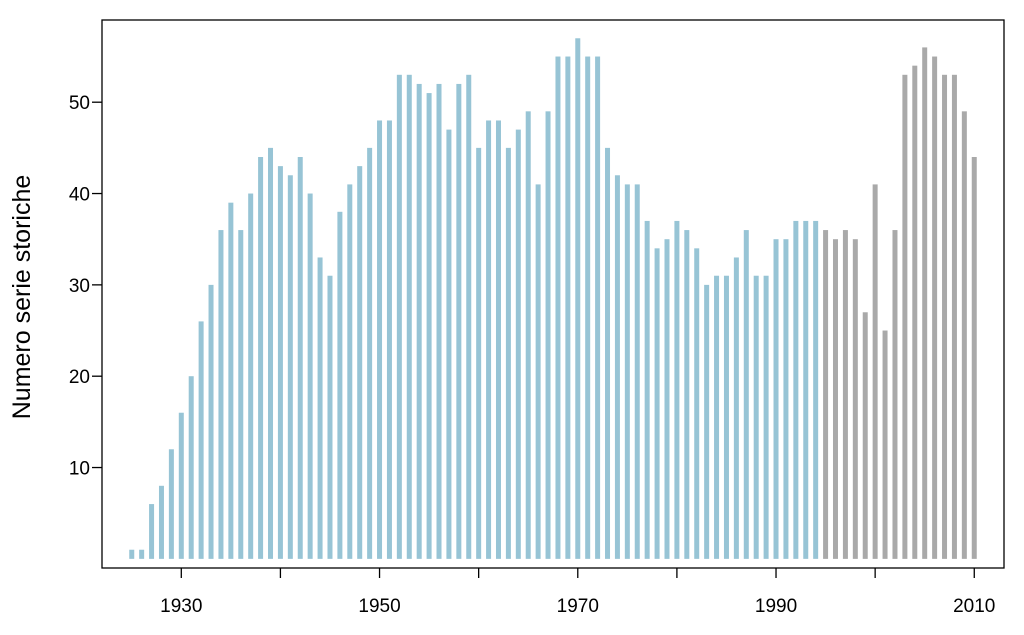  I want to click on bar-1990, so click(776, 399).